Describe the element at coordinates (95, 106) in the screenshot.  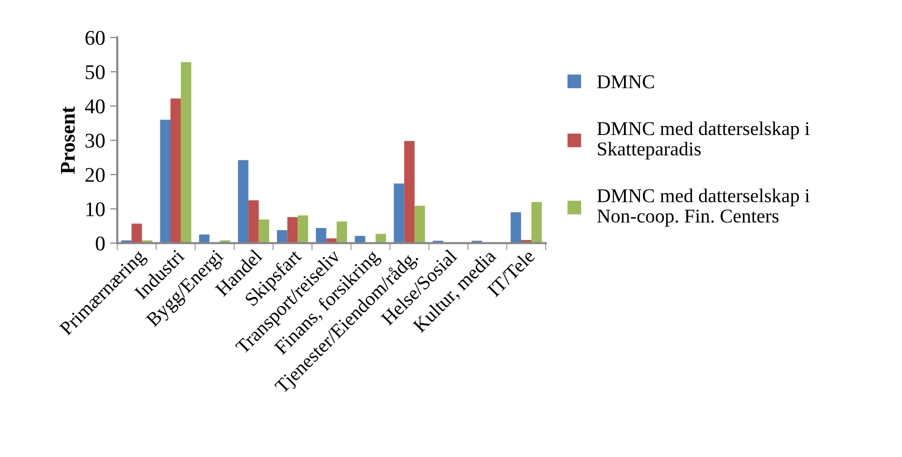
I see `y-tick-label: 40` at that location.